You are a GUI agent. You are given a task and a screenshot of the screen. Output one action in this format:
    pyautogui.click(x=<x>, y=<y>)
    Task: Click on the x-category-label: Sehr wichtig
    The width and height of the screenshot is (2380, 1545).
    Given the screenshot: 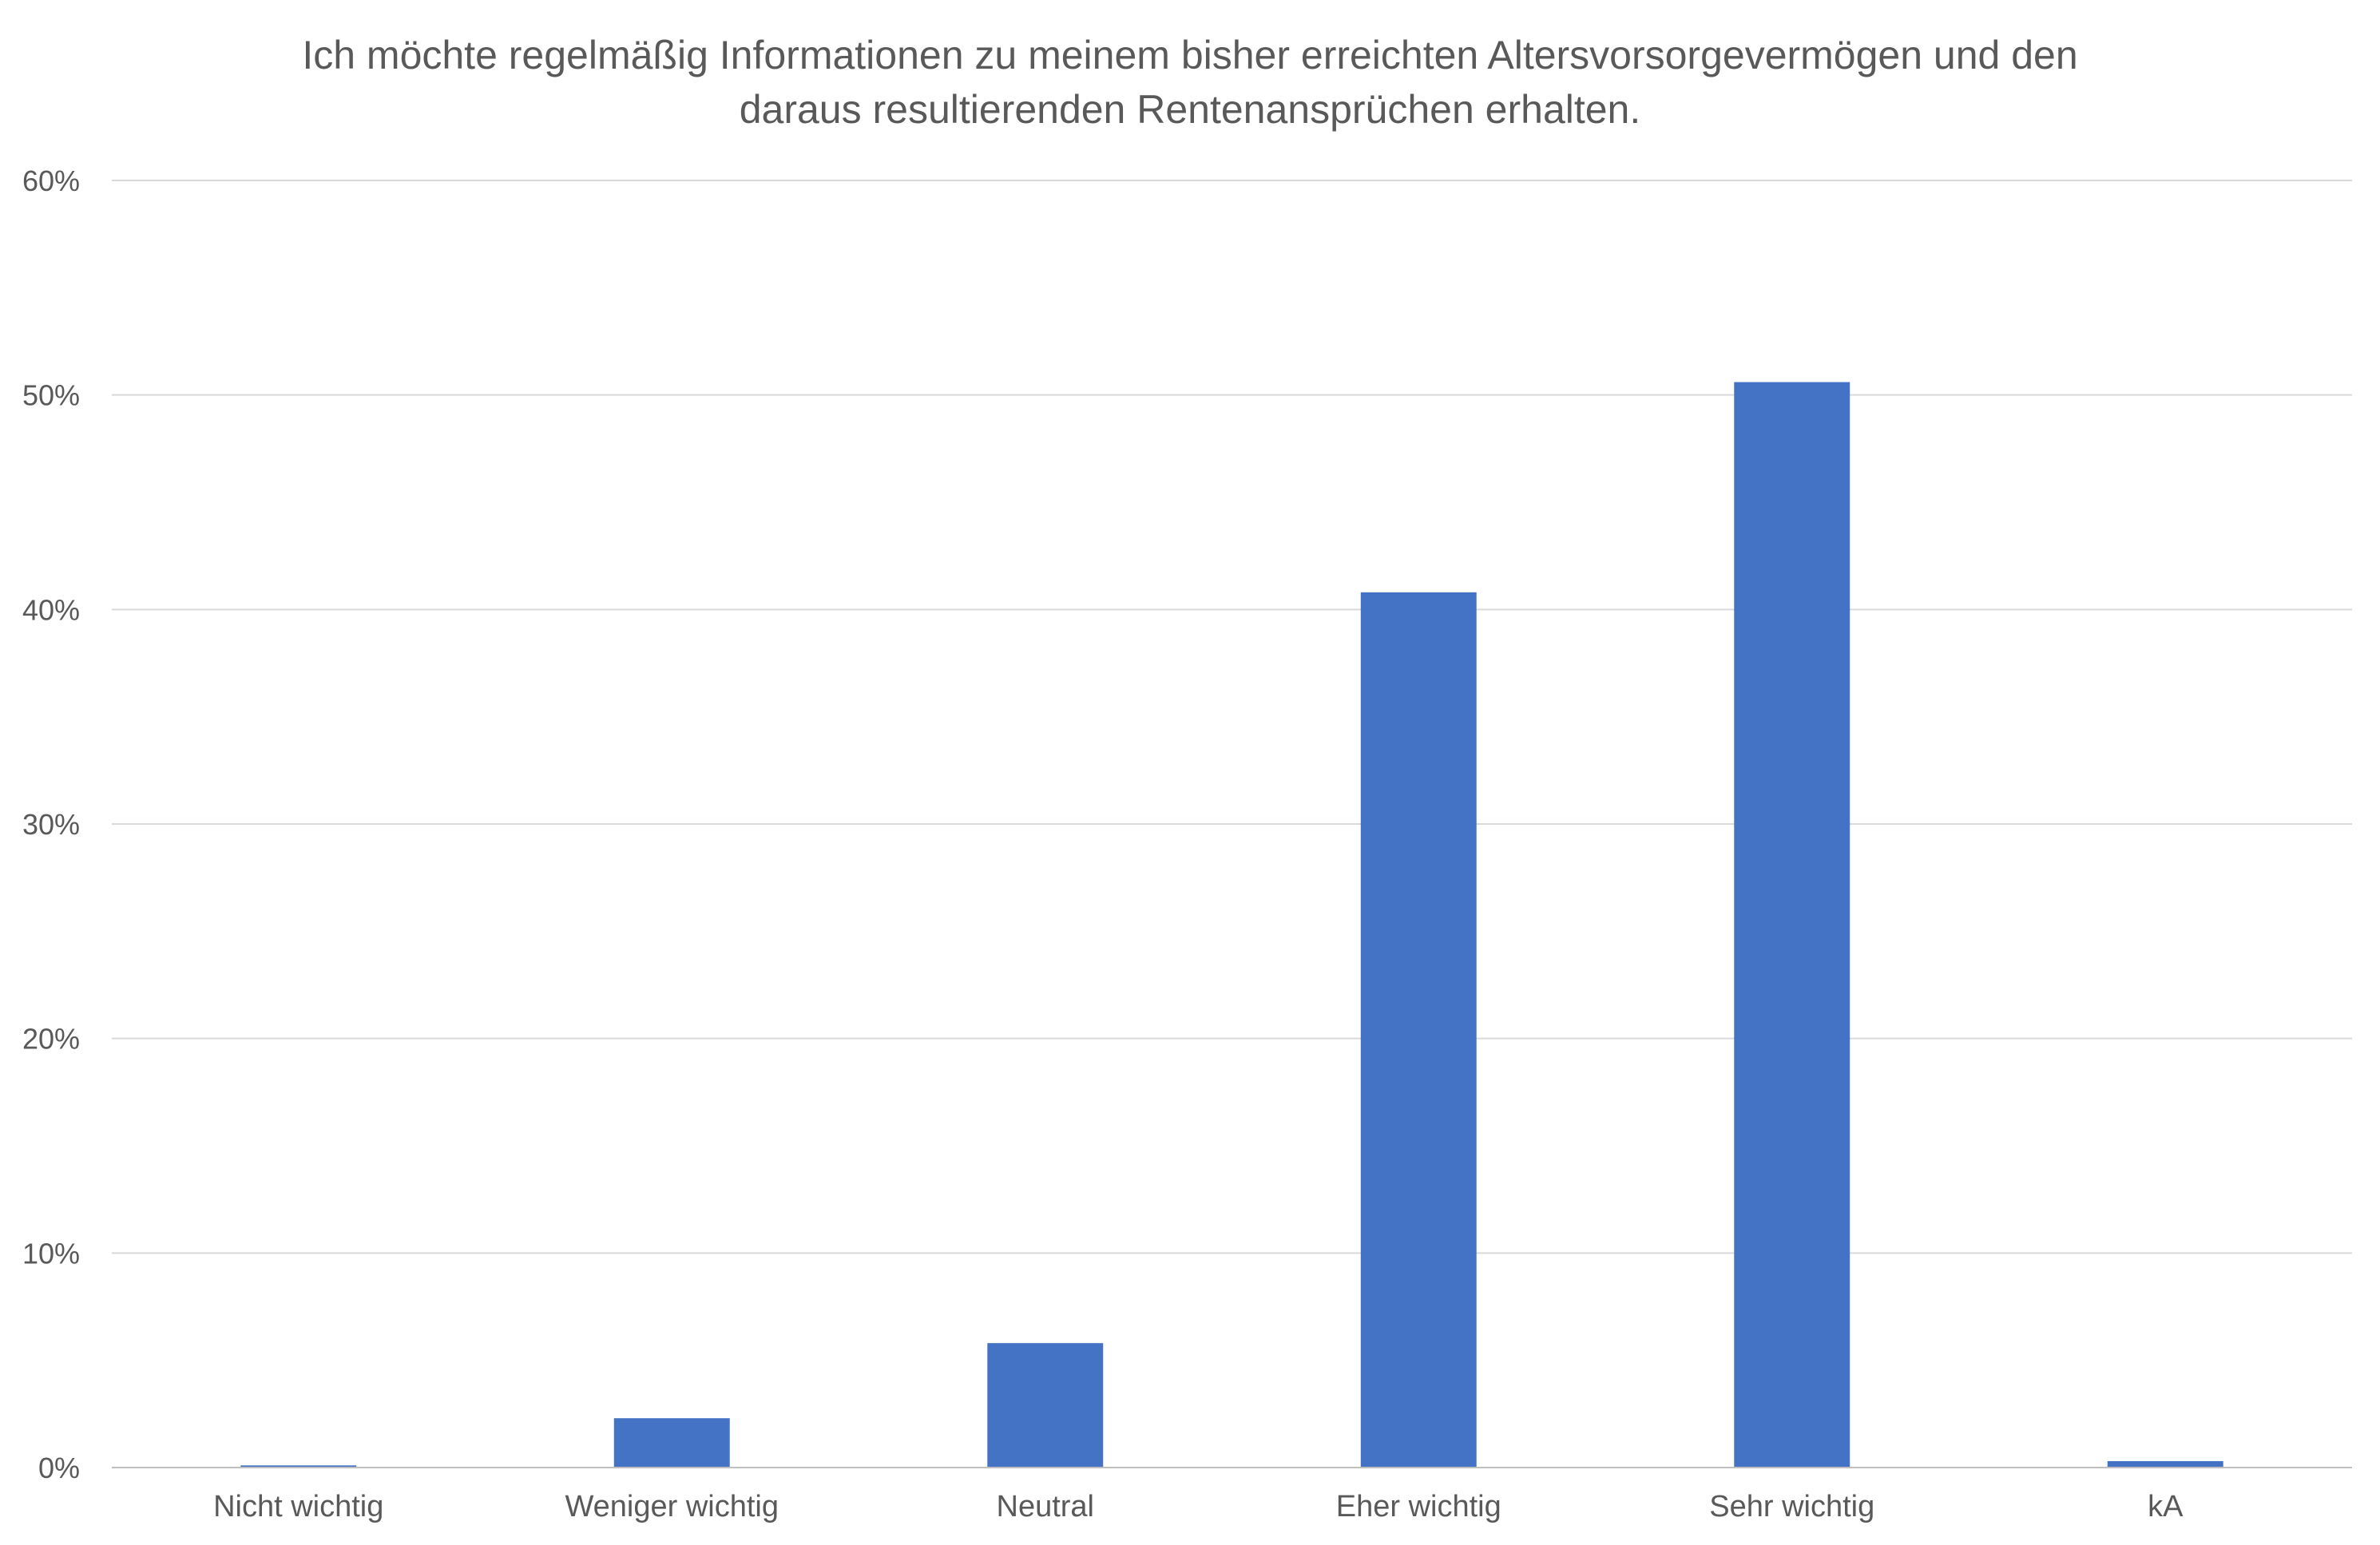 What is the action you would take?
    pyautogui.click(x=1791, y=1506)
    